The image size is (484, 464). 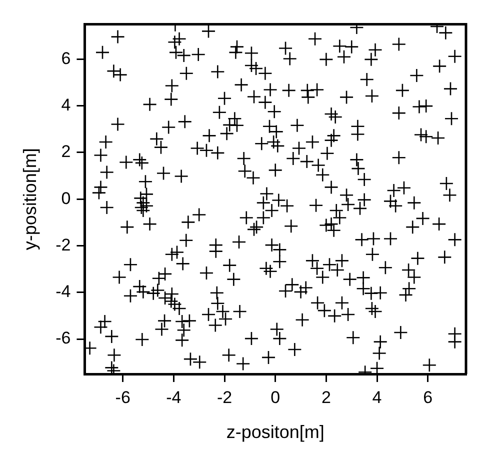 What do you see at coordinates (275, 432) in the screenshot?
I see `x-axis-title: z-positon[m]` at bounding box center [275, 432].